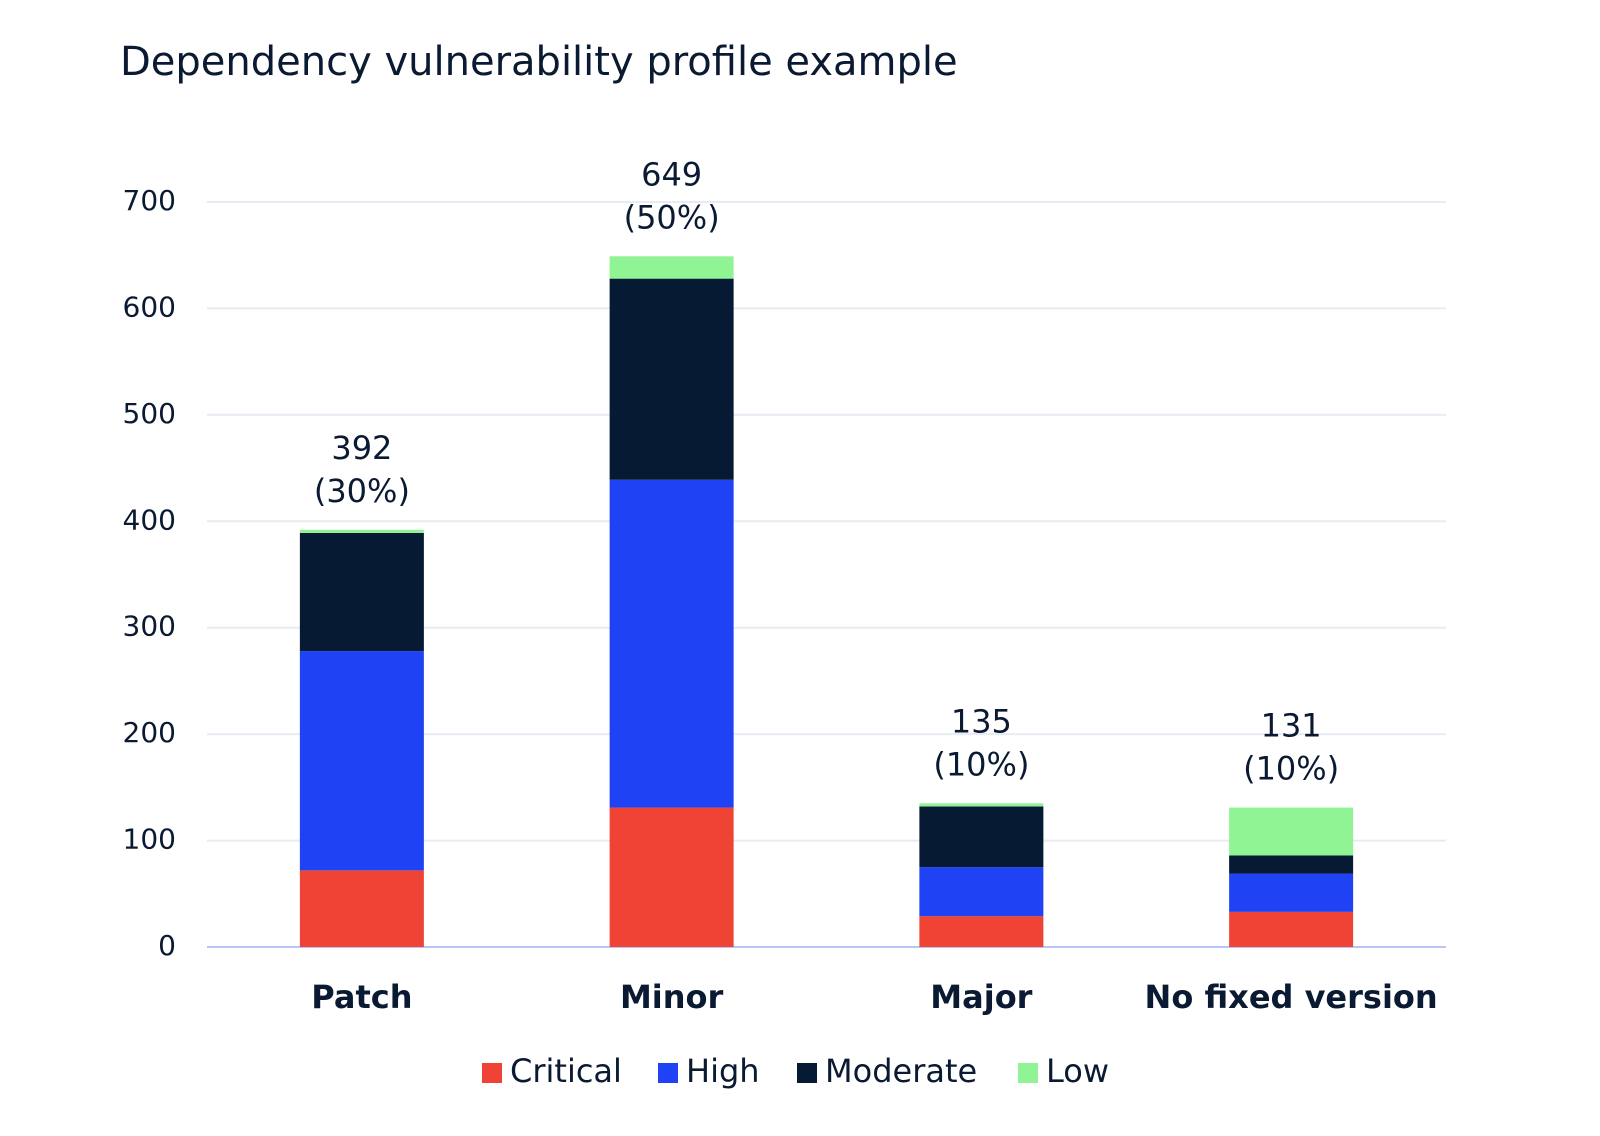 This screenshot has width=1600, height=1136. I want to click on legend-label: Moderate, so click(901, 1071).